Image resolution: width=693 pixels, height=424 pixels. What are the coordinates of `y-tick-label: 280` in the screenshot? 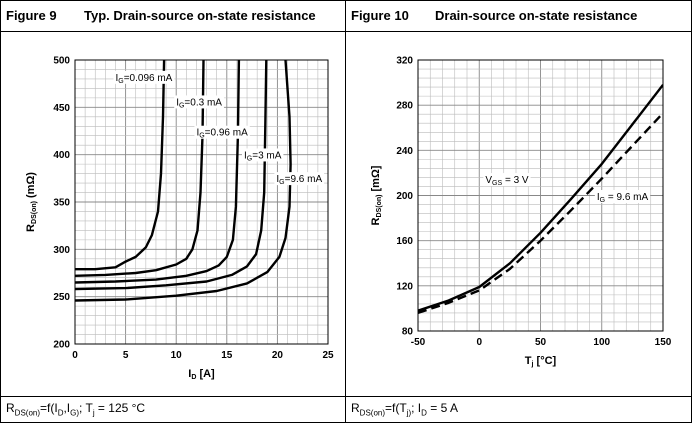 It's located at (404, 106).